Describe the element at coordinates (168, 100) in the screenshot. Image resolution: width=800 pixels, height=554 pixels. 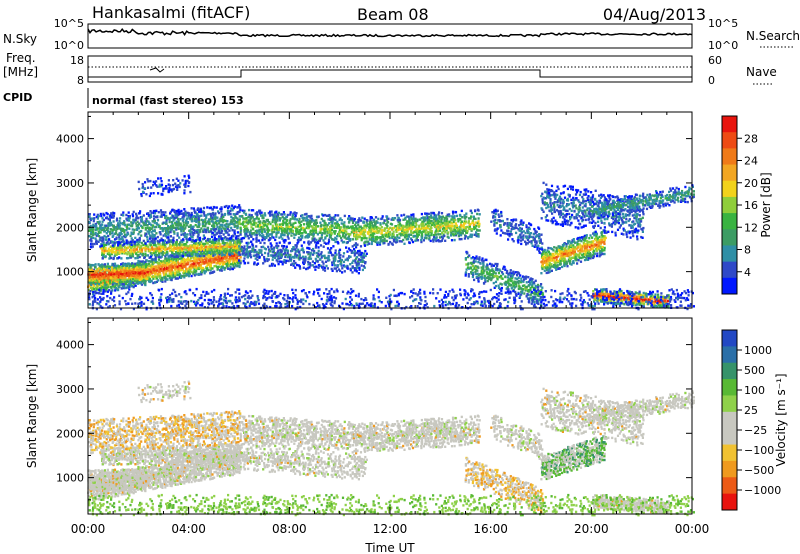
I see `cpid-text: normal (fast stereo) 153` at that location.